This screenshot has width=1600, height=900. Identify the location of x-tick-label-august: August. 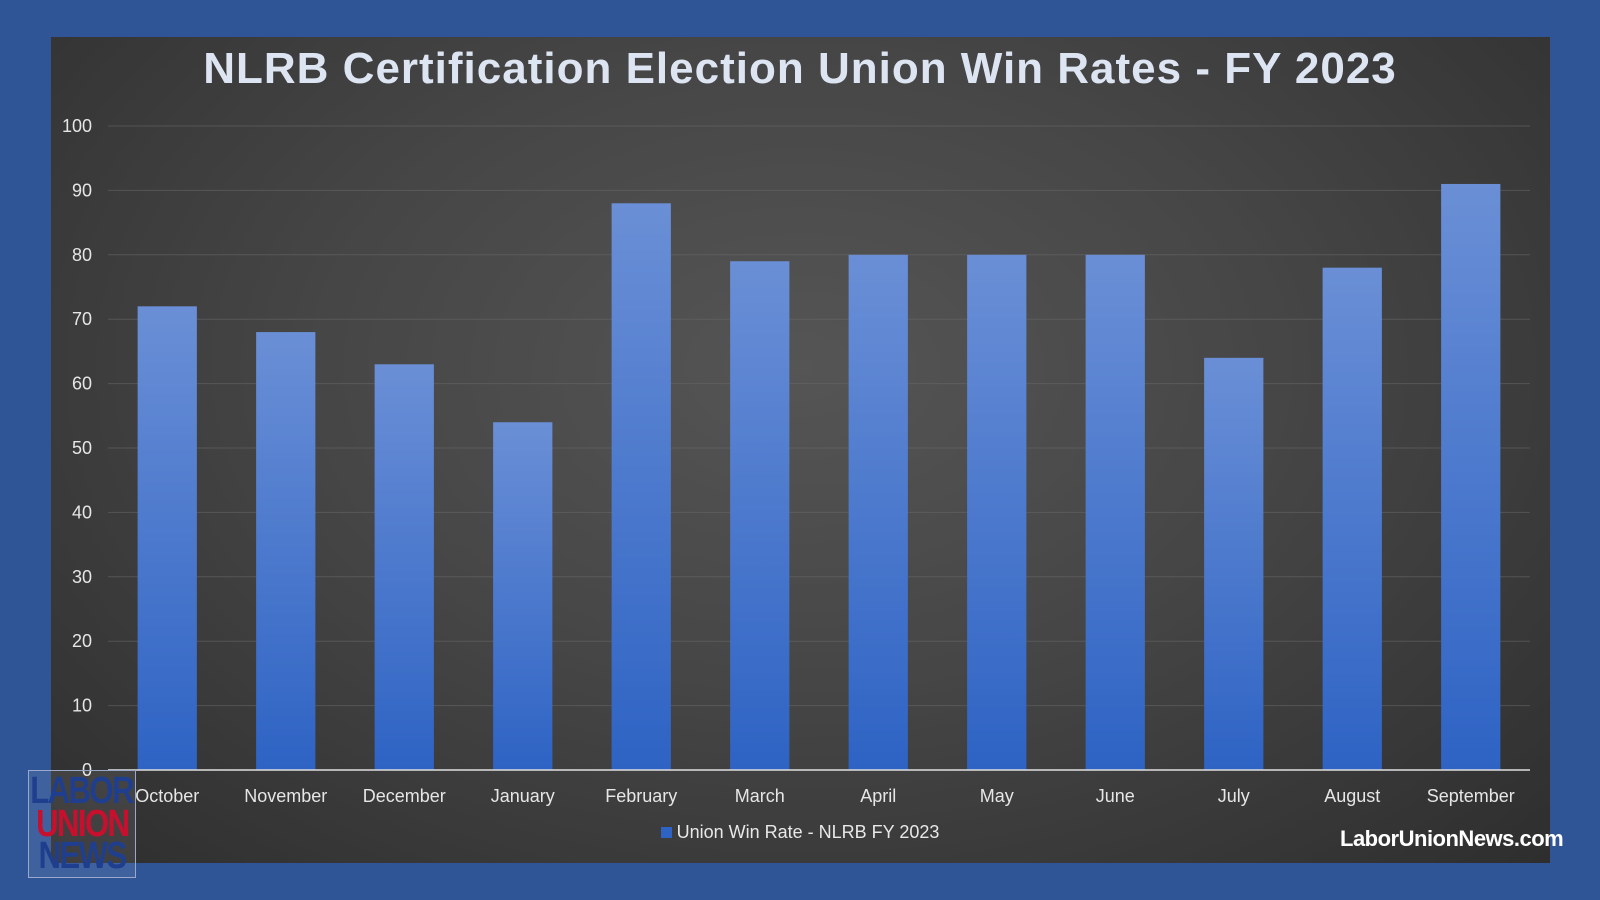
(1352, 796).